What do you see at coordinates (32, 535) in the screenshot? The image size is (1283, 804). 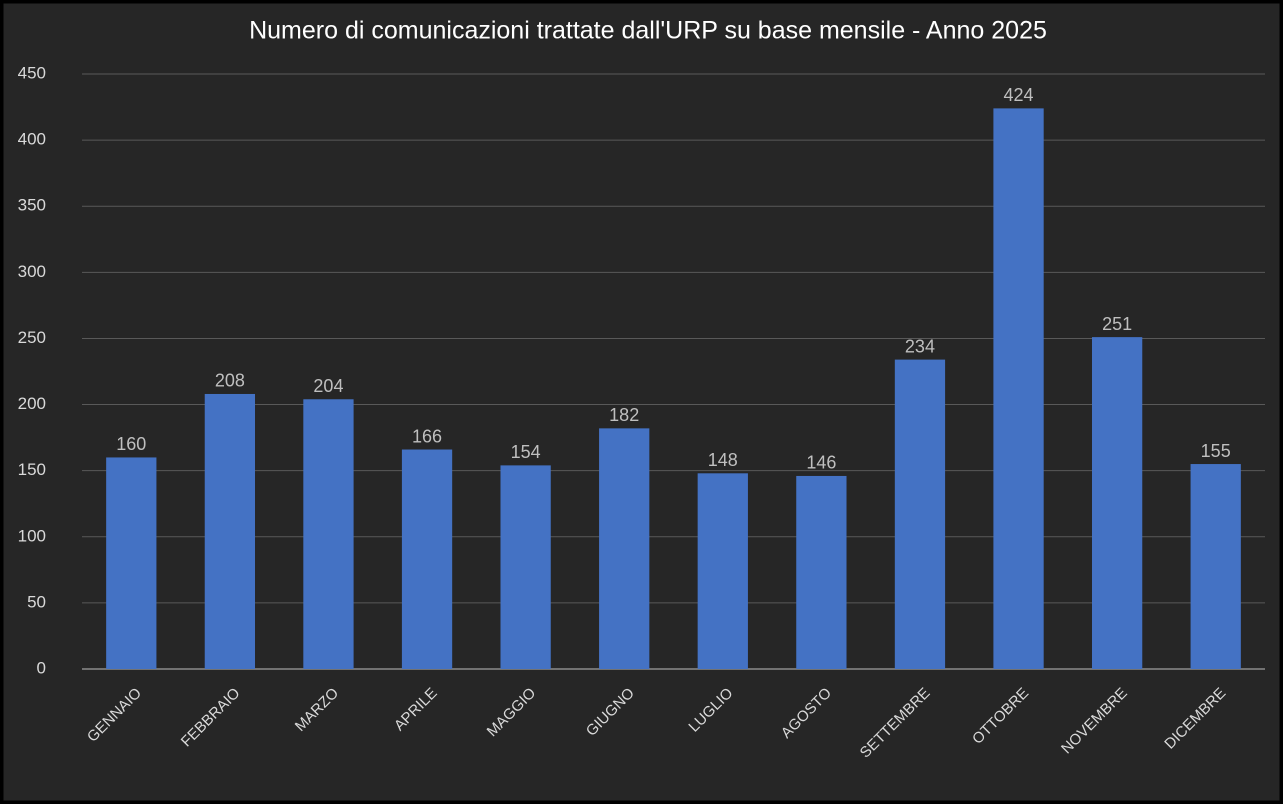 I see `y-tick-label: 100` at bounding box center [32, 535].